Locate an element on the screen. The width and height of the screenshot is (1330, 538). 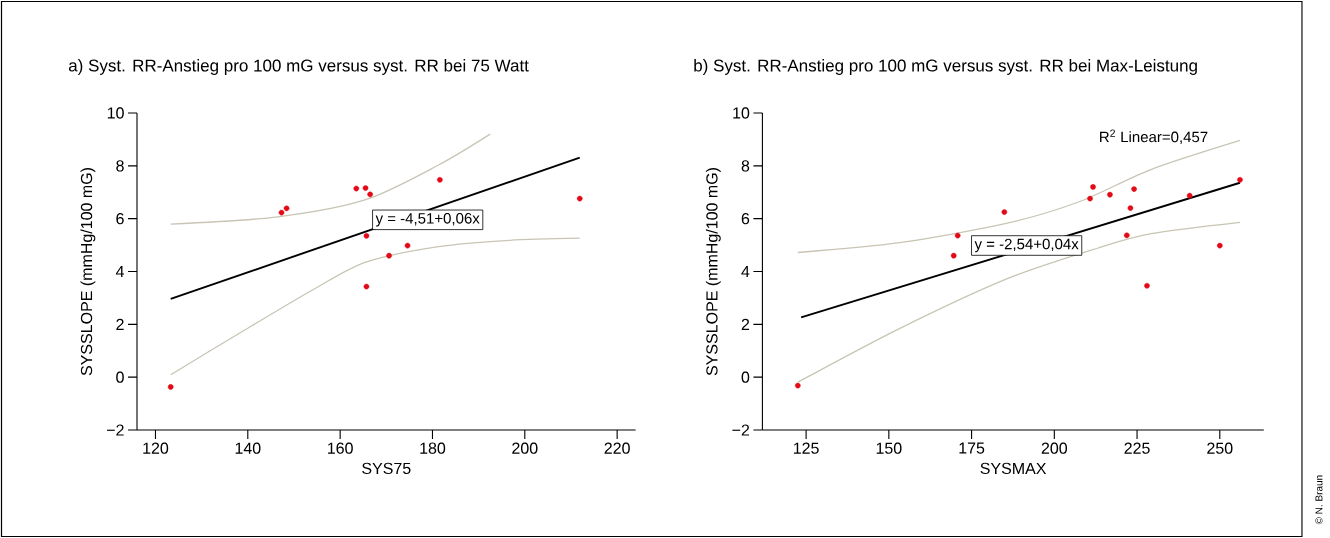
annotation: R$^{2}$ Linear=0,457 is located at coordinates (1154, 136).